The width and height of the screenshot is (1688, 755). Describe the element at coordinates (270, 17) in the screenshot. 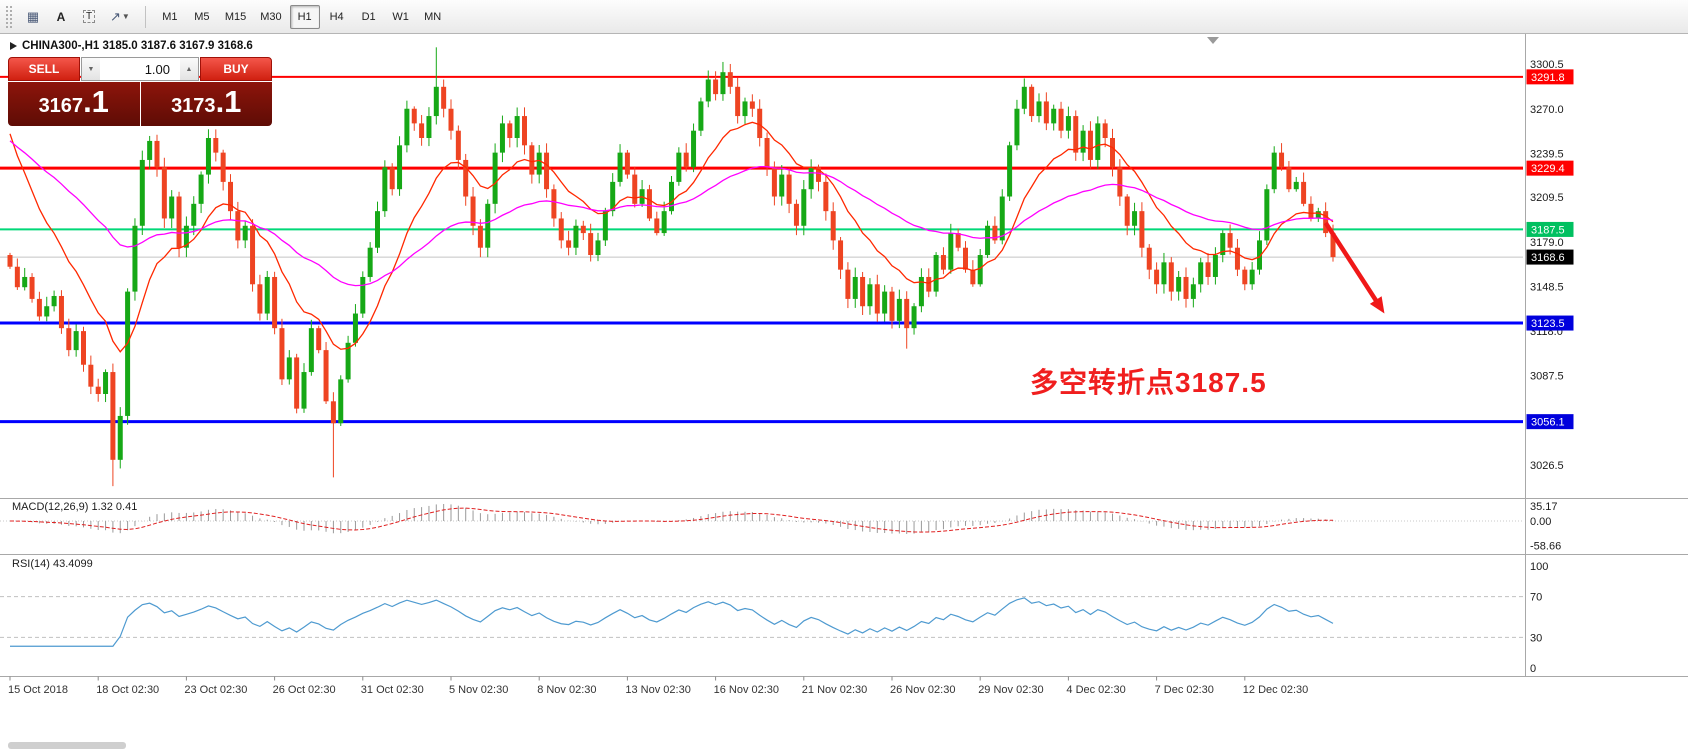

I see `timeframe-m30: M30` at that location.